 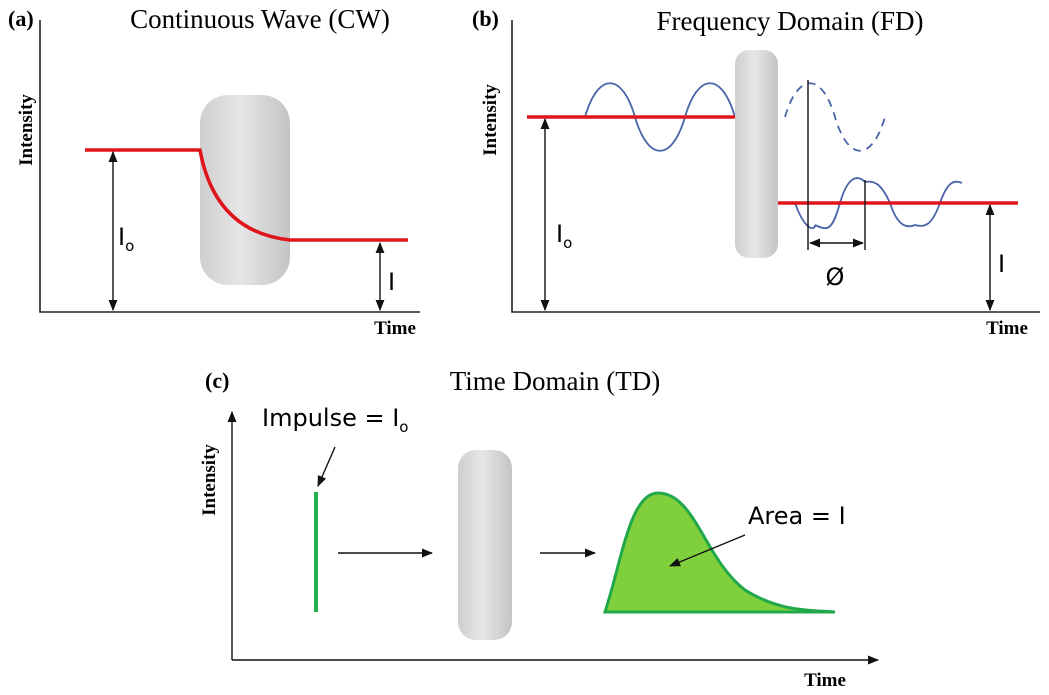 What do you see at coordinates (660, 117) in the screenshot?
I see `wave` at bounding box center [660, 117].